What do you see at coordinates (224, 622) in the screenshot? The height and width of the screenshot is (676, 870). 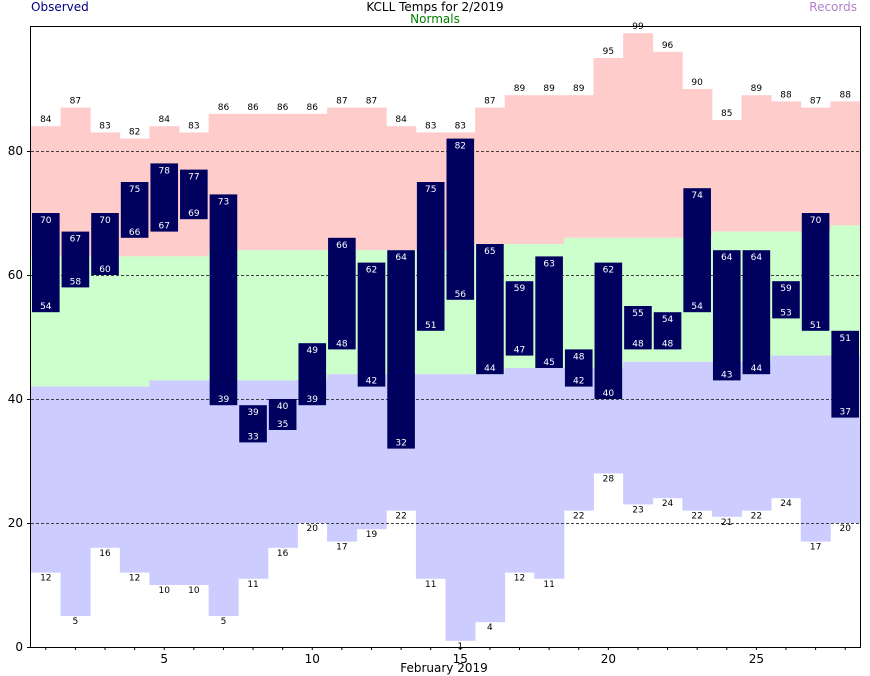 I see `record-low-label-day-7: 5` at bounding box center [224, 622].